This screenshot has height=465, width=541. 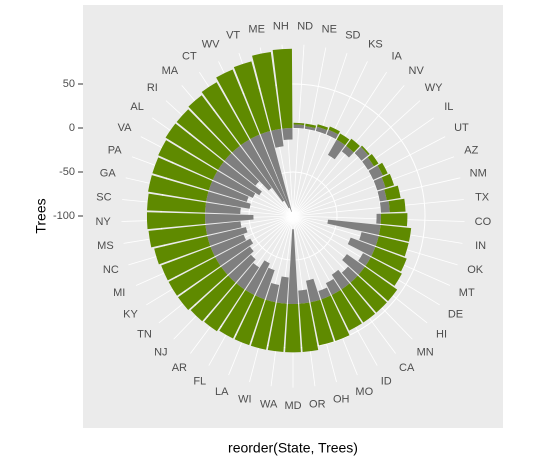 What do you see at coordinates (222, 392) in the screenshot?
I see `x-tick-label: LA` at bounding box center [222, 392].